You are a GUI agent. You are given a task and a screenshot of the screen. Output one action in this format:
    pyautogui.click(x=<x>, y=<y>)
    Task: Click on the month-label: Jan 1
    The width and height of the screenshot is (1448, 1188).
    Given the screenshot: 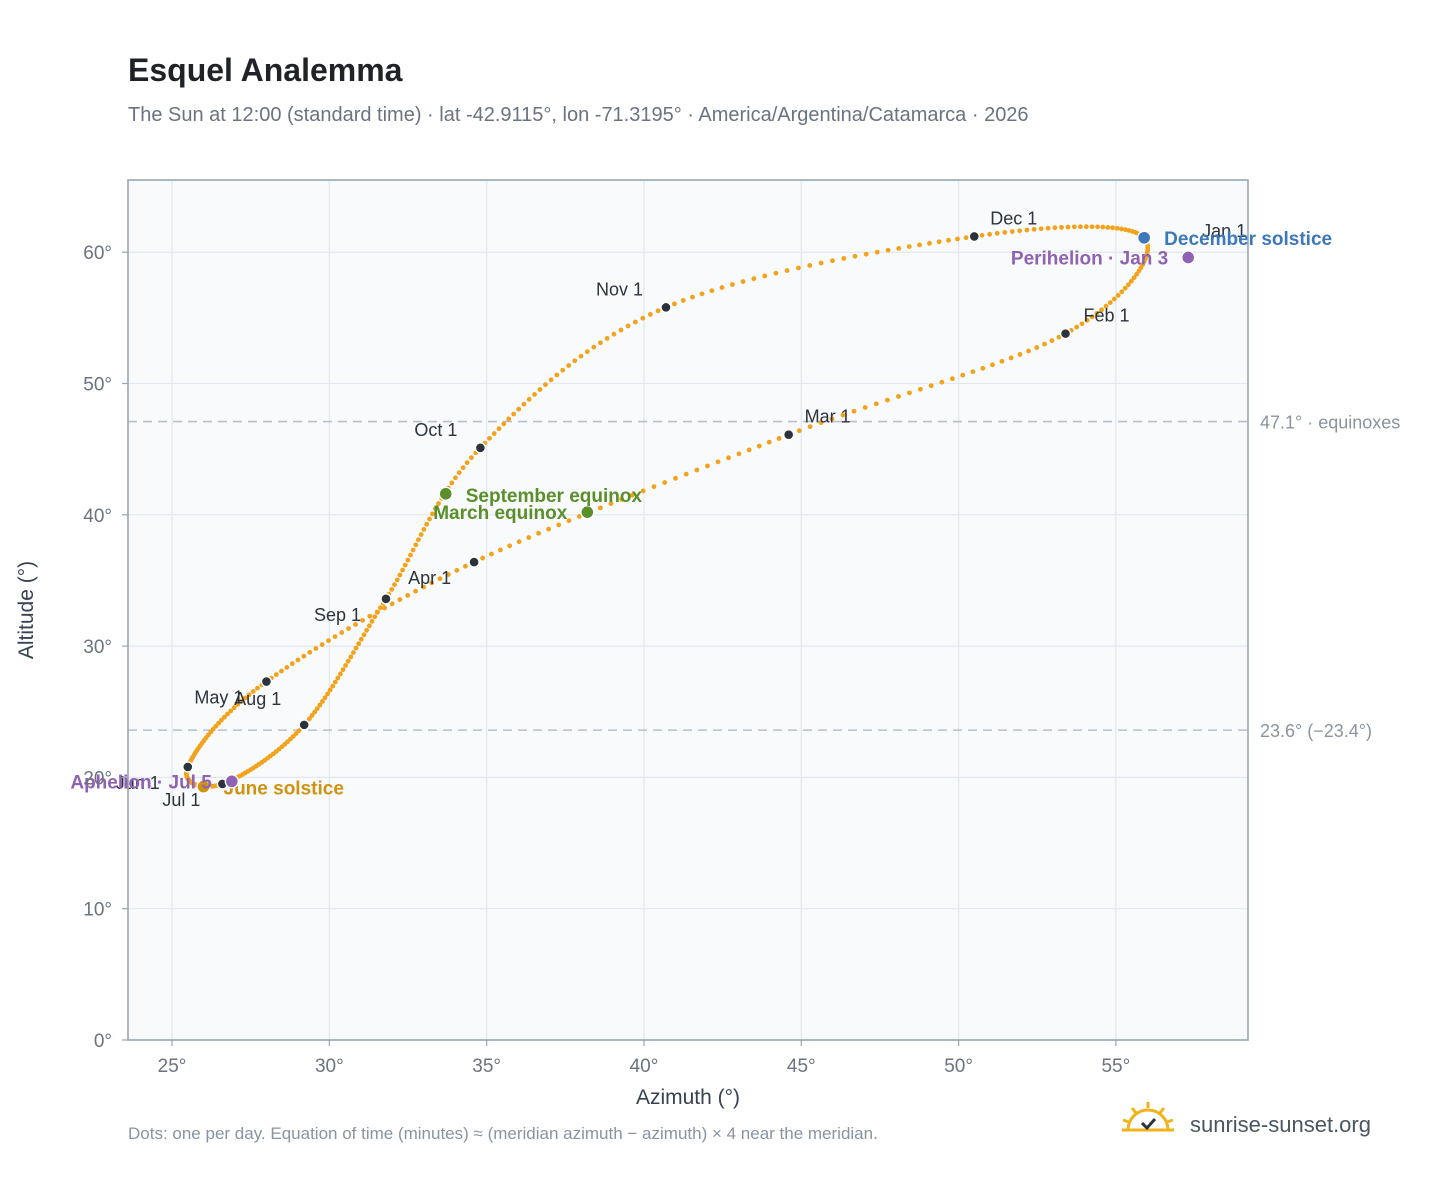 What is the action you would take?
    pyautogui.click(x=1224, y=231)
    